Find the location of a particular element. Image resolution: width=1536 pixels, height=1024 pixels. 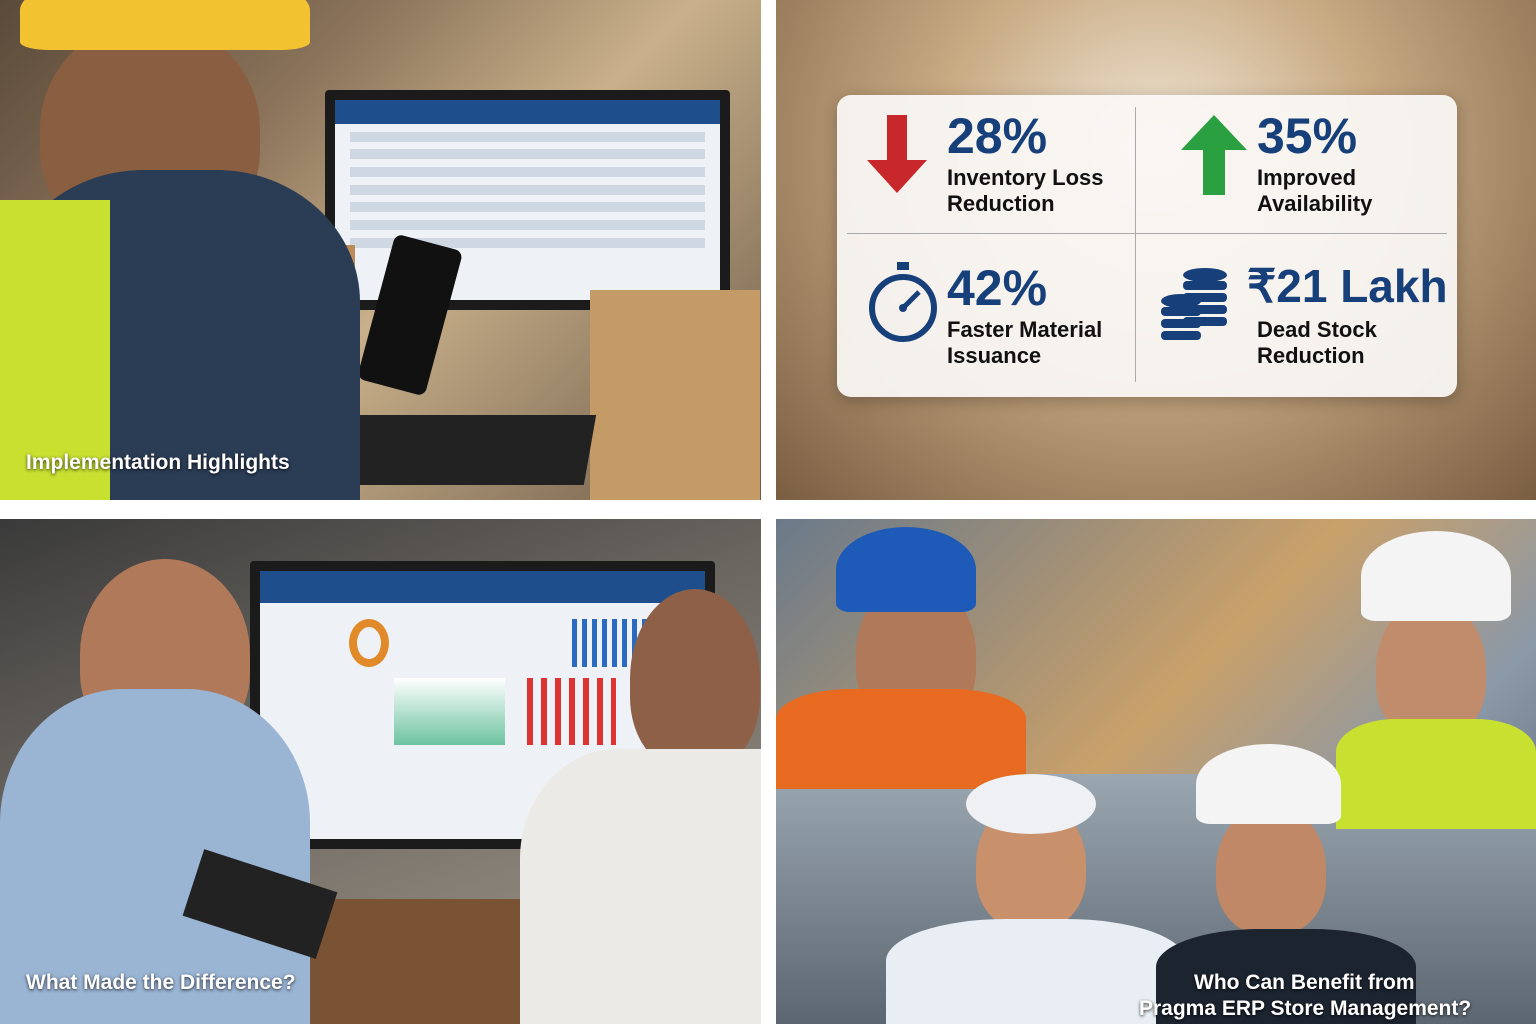

stat-label: Inventory Loss Reduction is located at coordinates (1025, 190).